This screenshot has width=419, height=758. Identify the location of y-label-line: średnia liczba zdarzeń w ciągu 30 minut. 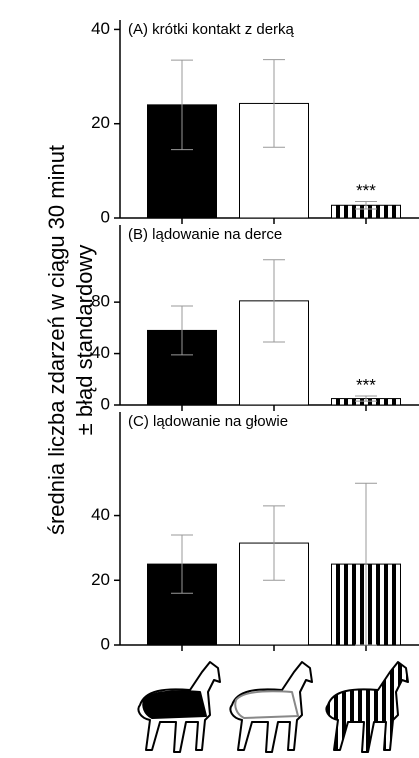
(56, 340).